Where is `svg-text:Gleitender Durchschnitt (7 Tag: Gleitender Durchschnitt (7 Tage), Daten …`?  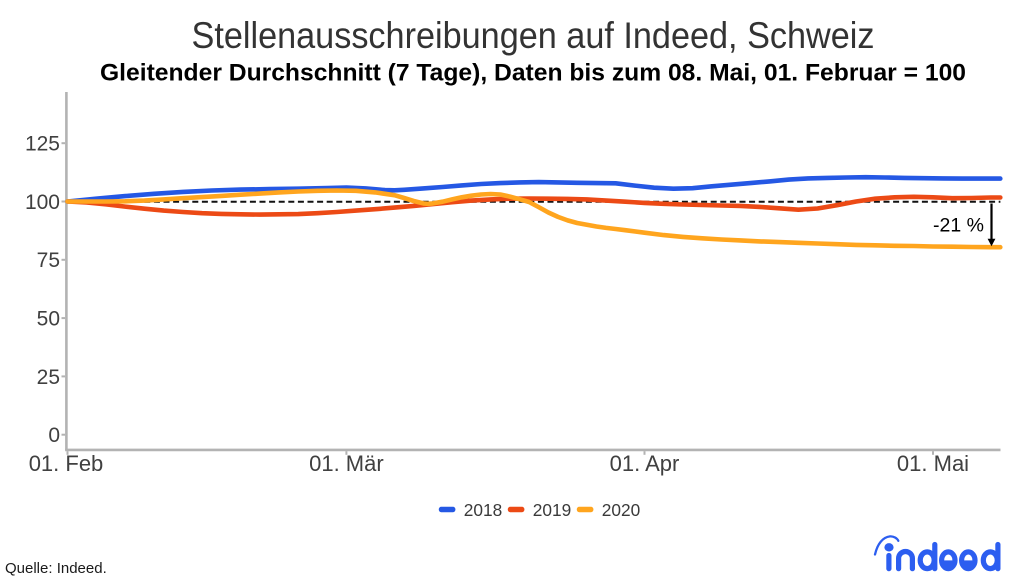 svg-text:Gleitender Durchschnitt (7 Tag: Gleitender Durchschnitt (7 Tage), Daten … is located at coordinates (533, 73).